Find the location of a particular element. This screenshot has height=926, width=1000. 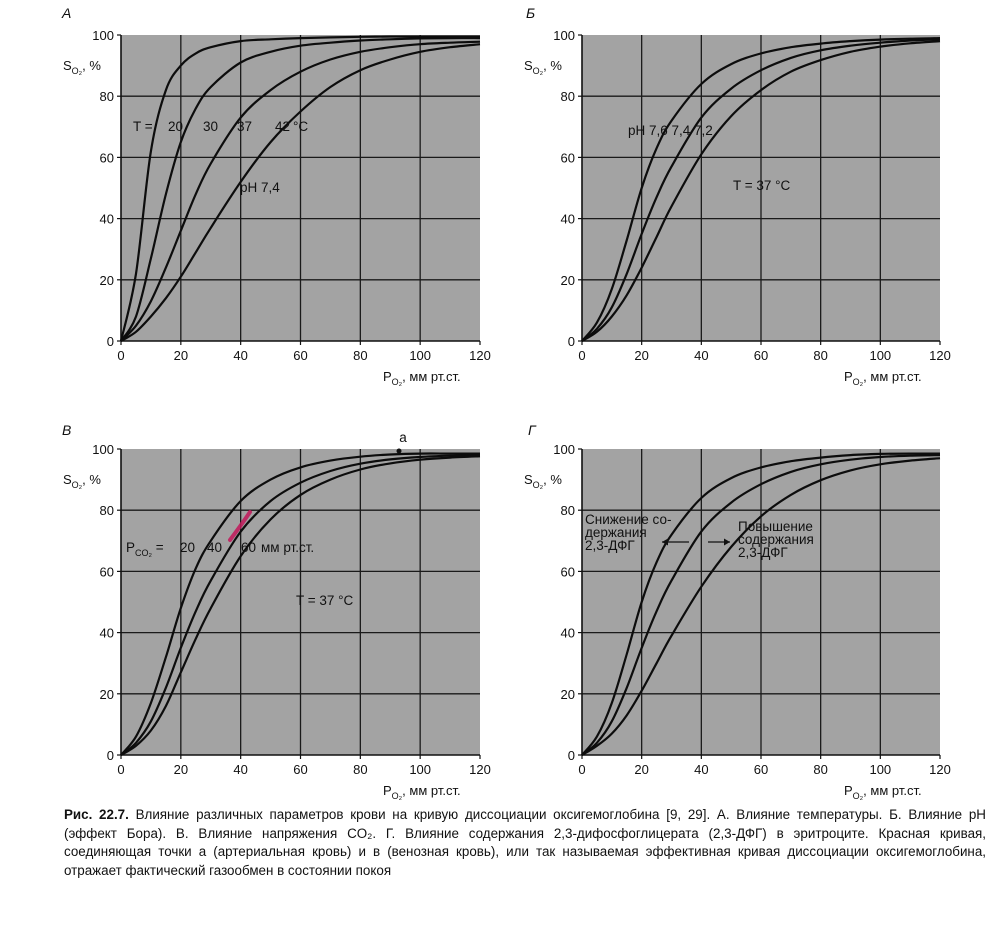

temp-value-label: 37 is located at coordinates (244, 126).